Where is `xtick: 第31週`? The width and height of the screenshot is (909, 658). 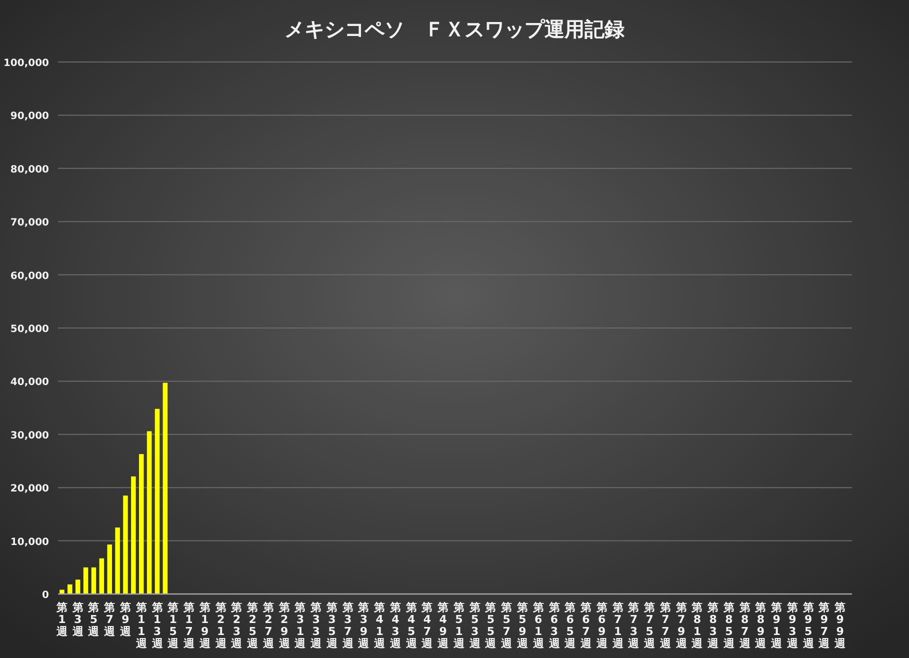 xtick: 第31週 is located at coordinates (300, 625).